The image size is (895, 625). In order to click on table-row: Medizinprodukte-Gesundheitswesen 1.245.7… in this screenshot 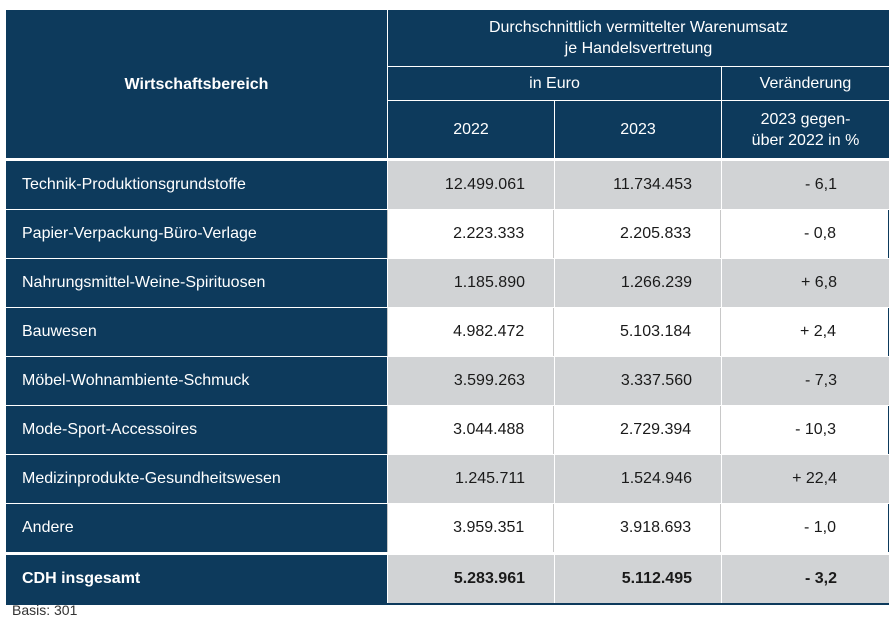, I will do `click(447, 479)`.